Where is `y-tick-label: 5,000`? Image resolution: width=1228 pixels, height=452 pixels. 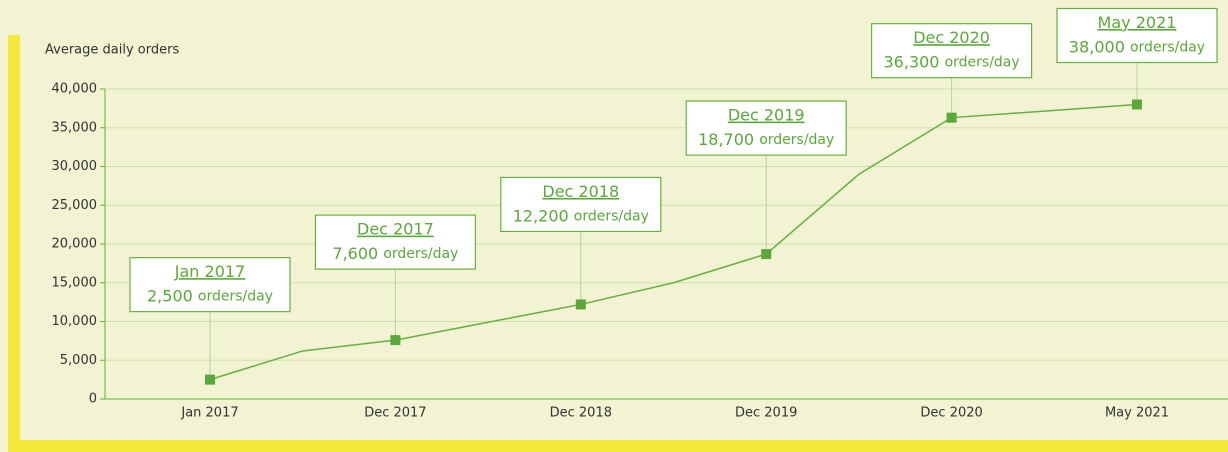 y-tick-label: 5,000 is located at coordinates (78, 360).